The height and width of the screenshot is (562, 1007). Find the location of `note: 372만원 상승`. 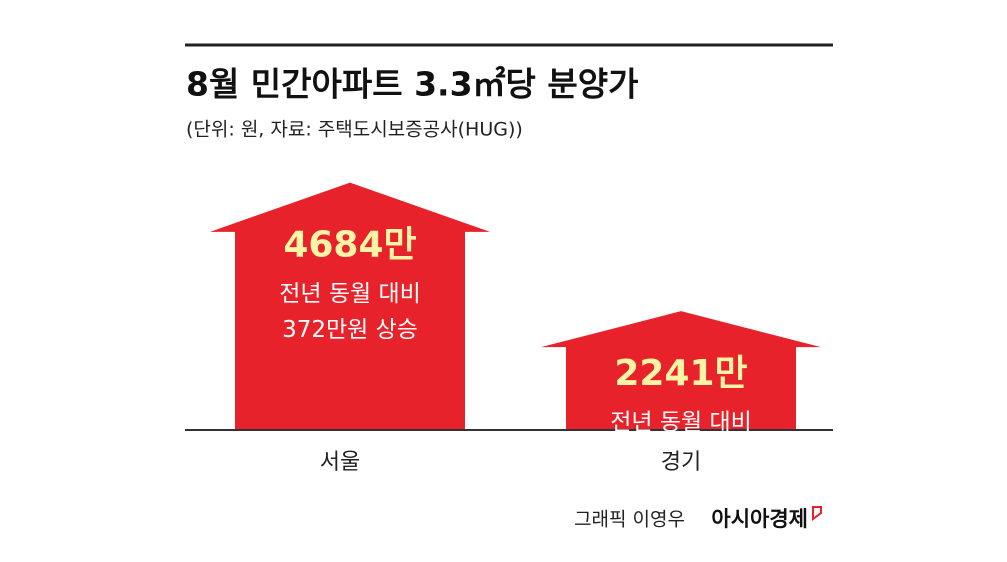

note: 372만원 상승 is located at coordinates (350, 330).